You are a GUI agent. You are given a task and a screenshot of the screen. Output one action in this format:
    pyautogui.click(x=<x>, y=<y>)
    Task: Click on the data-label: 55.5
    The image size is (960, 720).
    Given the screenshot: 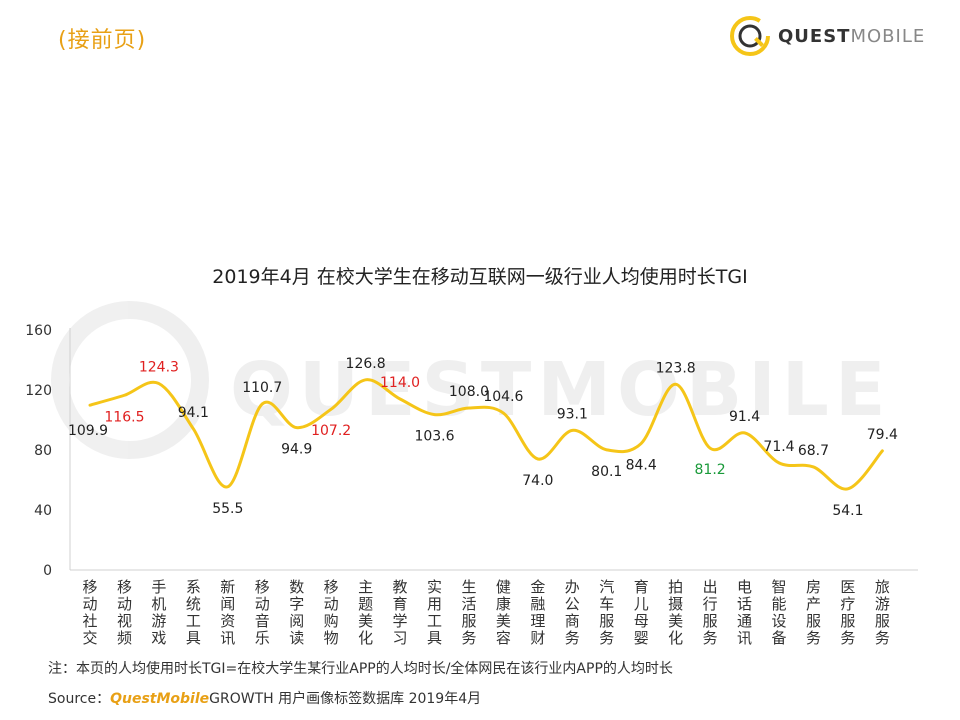 What is the action you would take?
    pyautogui.click(x=227, y=509)
    